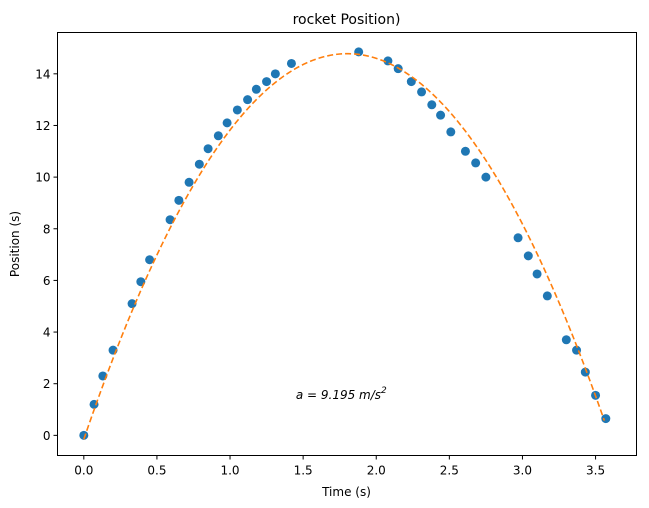  I want to click on fit-annotation: a = 9.195 m/s2, so click(341, 394).